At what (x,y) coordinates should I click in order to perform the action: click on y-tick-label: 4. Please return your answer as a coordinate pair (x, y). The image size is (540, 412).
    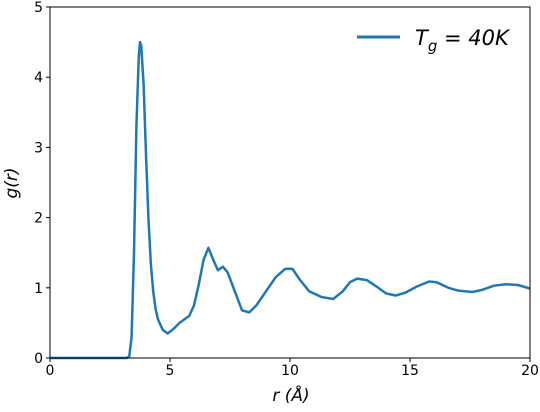
    Looking at the image, I should click on (38, 78).